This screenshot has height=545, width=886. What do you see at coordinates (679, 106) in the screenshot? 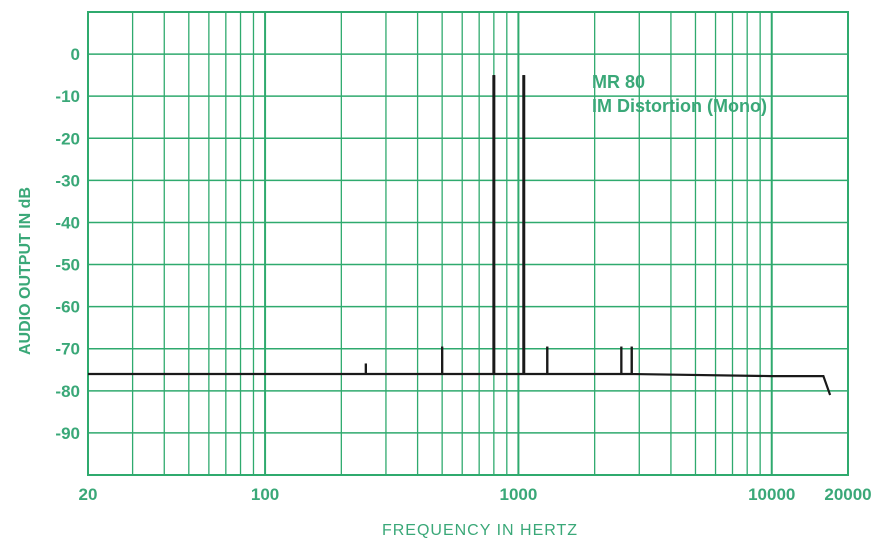
I see `chart-annotation-test: IM Distortion (Mono)` at bounding box center [679, 106].